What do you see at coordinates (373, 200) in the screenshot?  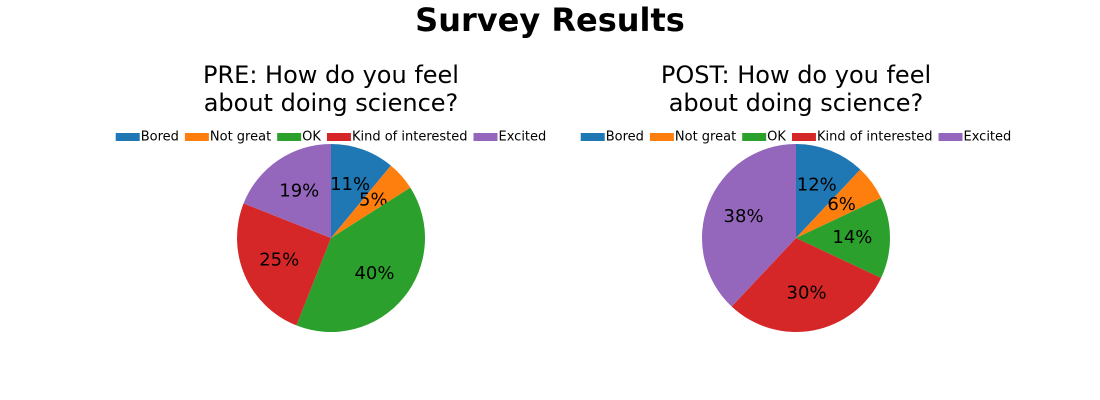 I see `slice-label: 5%` at bounding box center [373, 200].